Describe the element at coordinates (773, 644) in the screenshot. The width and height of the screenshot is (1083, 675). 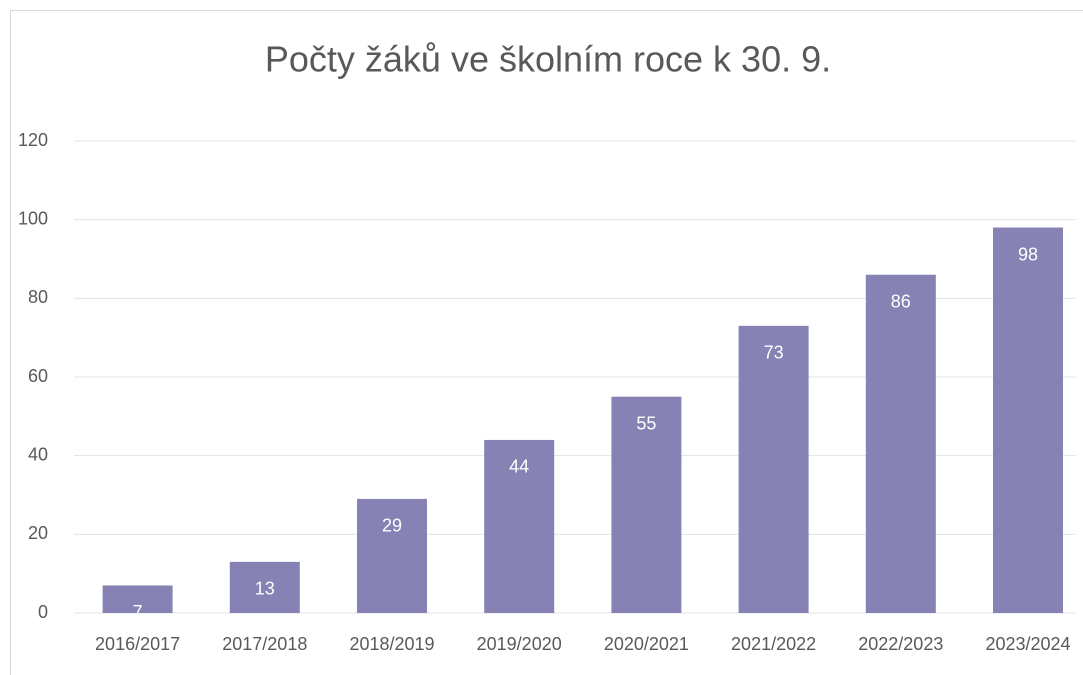
I see `x-tick-label: 2021/2022` at that location.